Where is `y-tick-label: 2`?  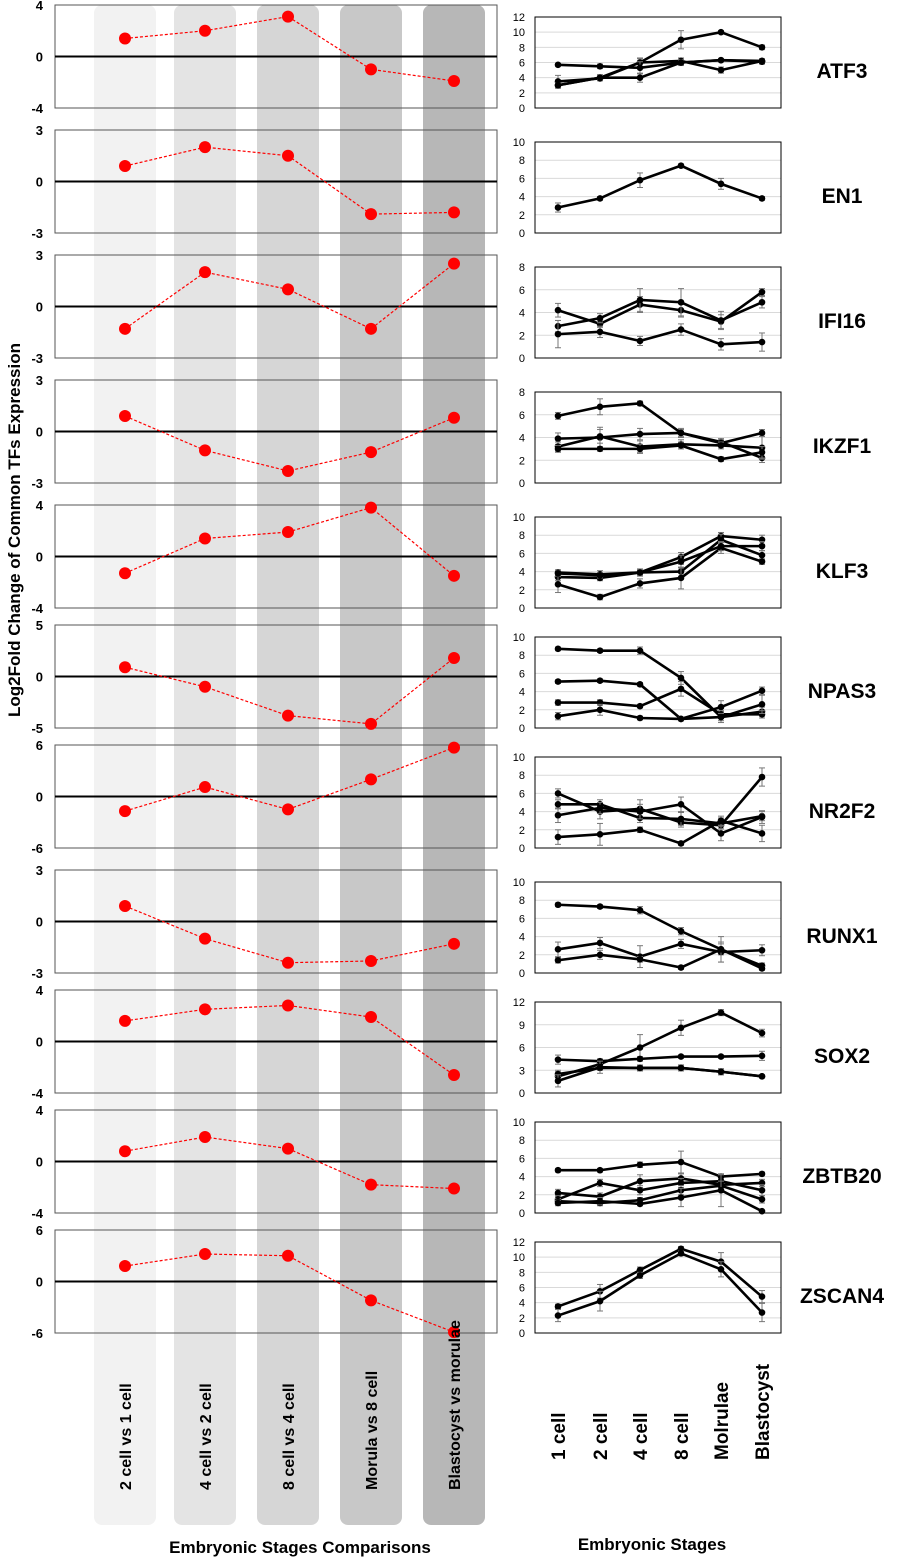
y-tick-label: 2 is located at coordinates (522, 1196).